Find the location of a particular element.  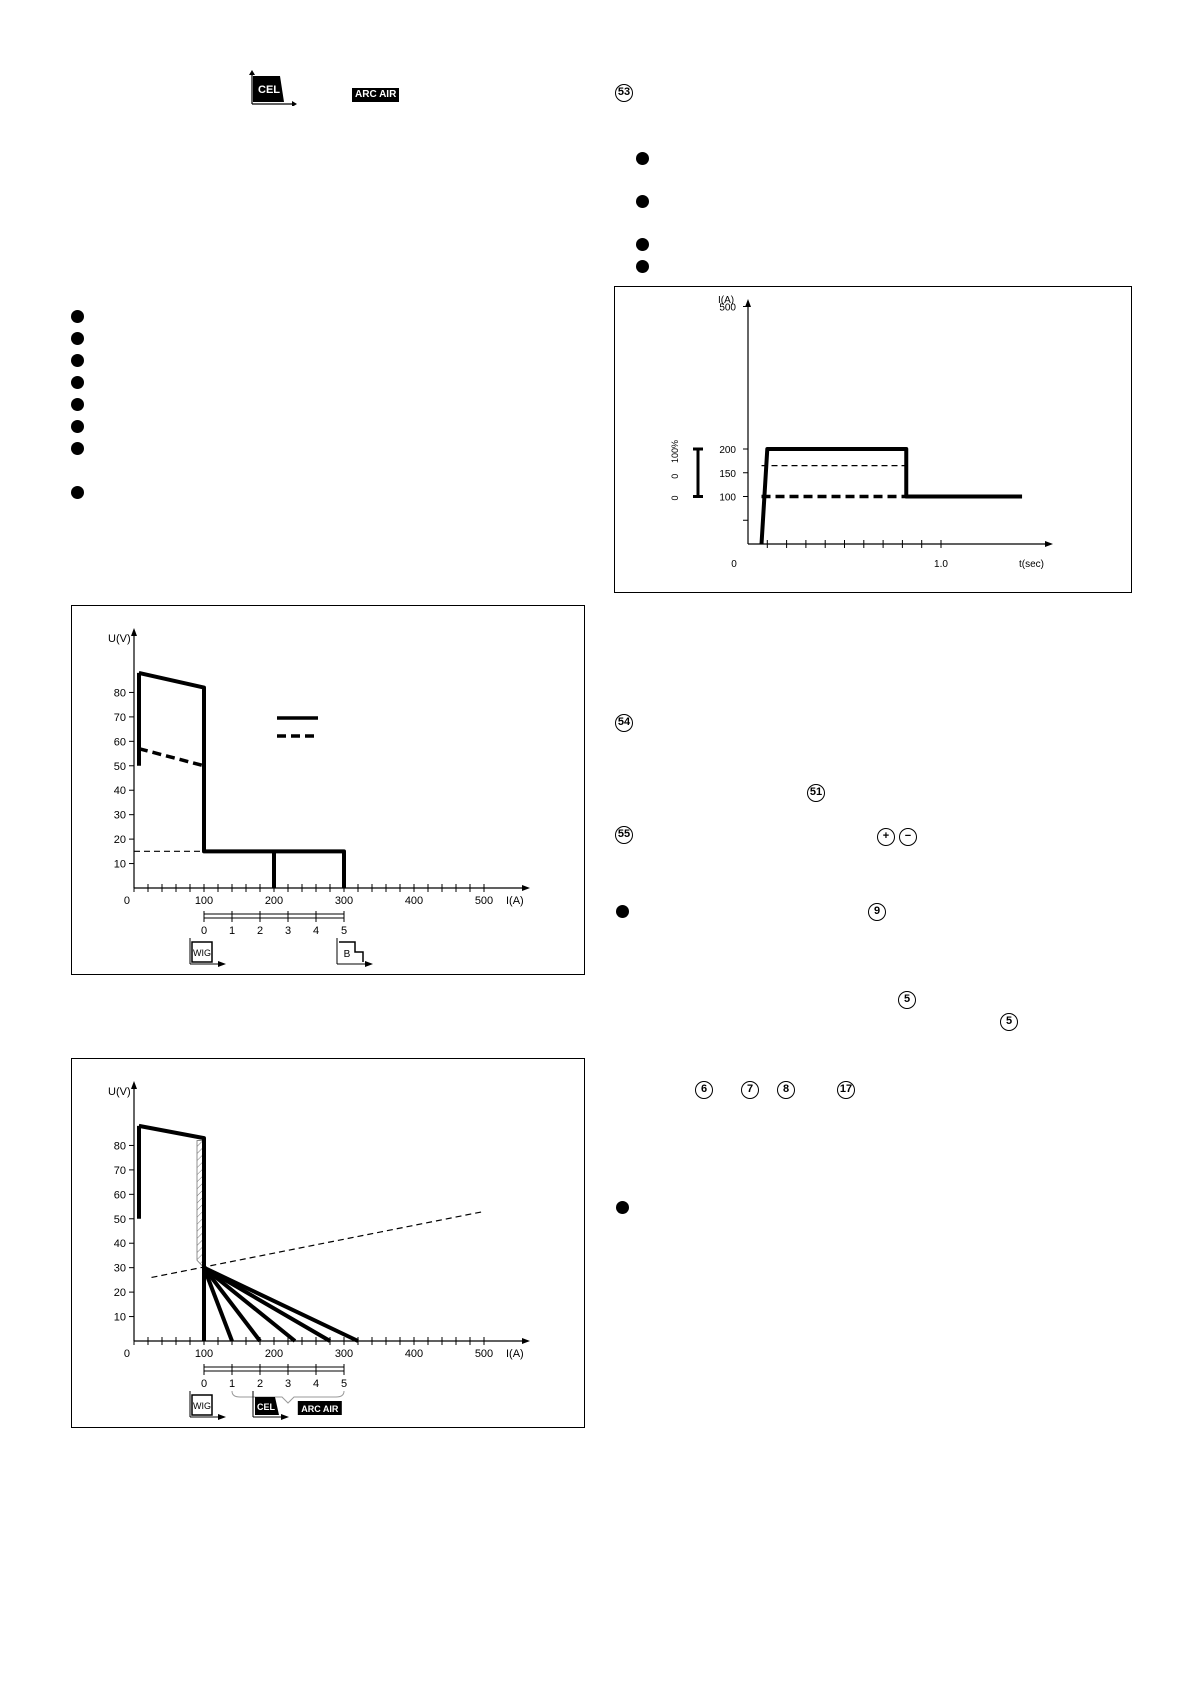

side-label-100pct: 100% is located at coordinates (675, 451).